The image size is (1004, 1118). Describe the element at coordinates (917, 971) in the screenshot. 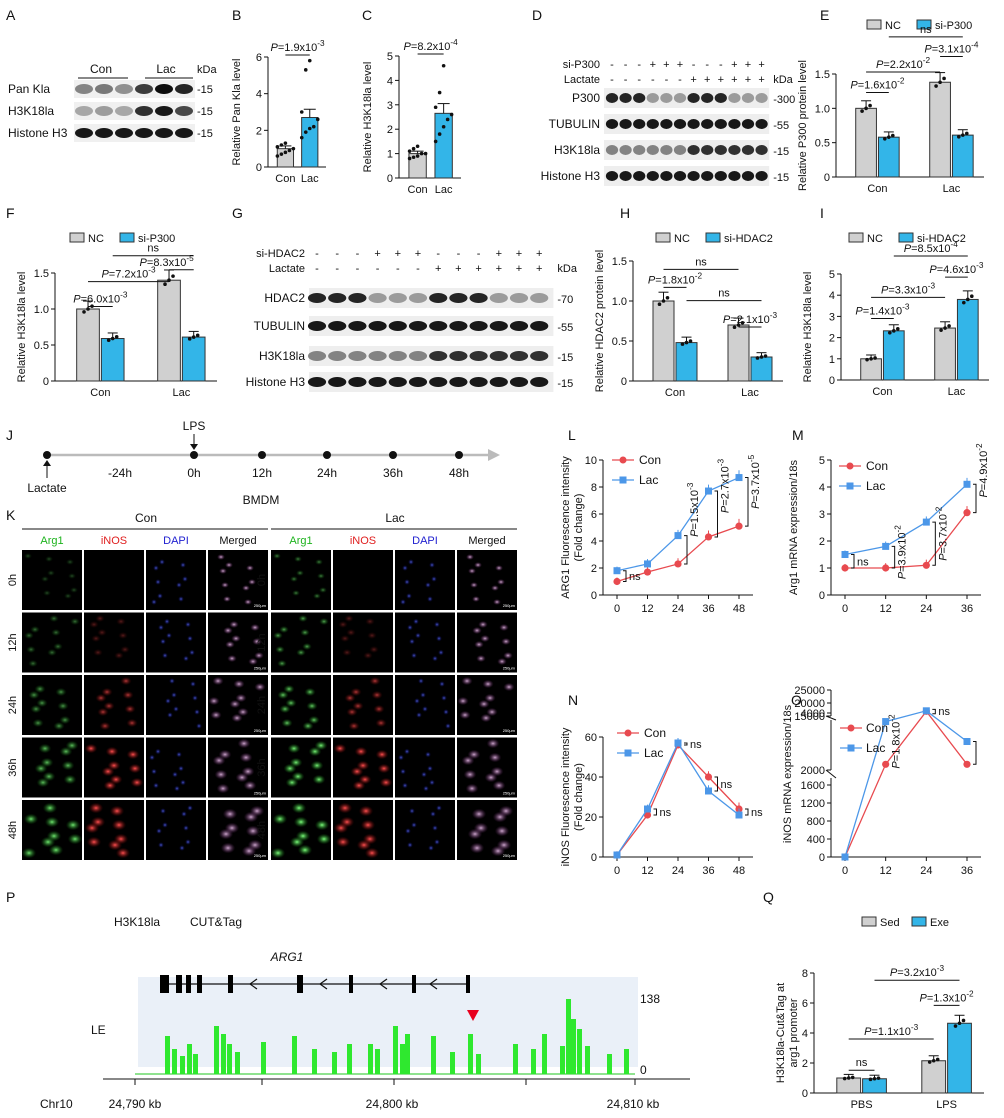

I see `p-value: P=3.2x10-3` at that location.